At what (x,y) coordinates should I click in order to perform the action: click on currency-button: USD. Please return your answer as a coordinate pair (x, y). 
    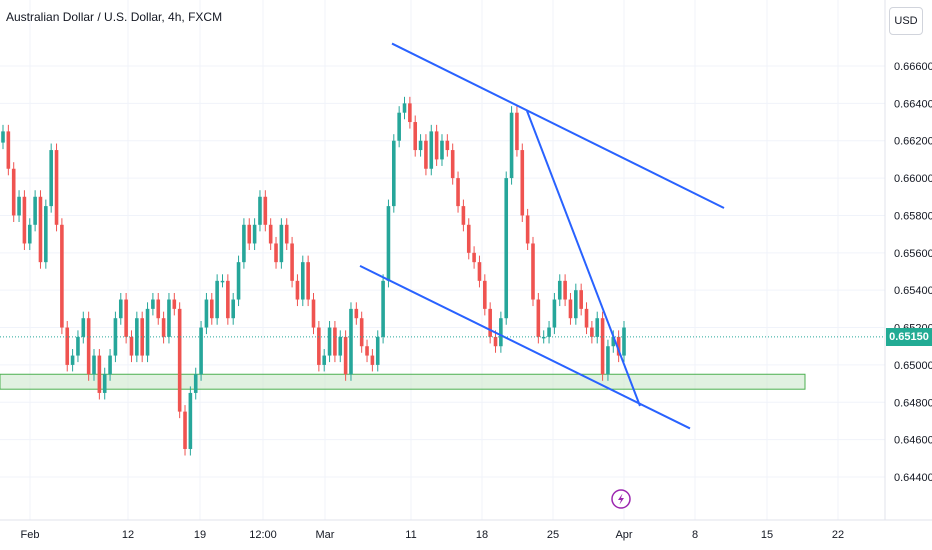
    Looking at the image, I should click on (906, 21).